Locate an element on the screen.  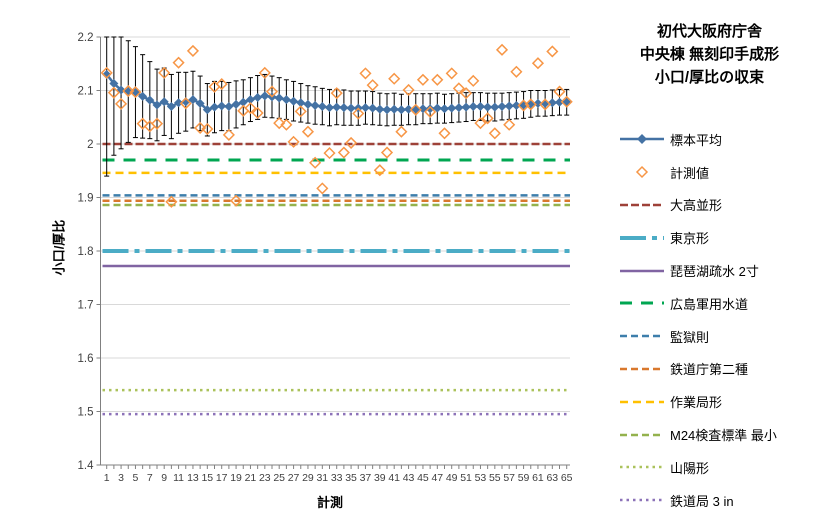
x-tick-label: 51 is located at coordinates (466, 478).